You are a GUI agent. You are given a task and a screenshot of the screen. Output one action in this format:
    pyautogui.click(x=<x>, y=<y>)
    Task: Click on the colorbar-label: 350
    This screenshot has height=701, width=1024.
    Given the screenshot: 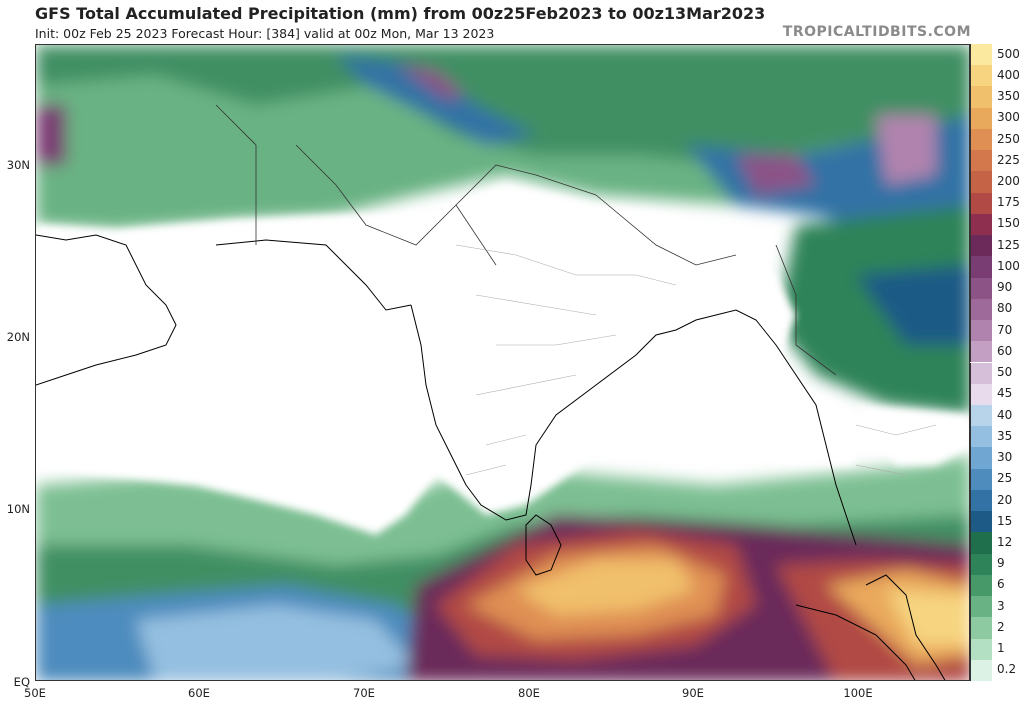 What is the action you would take?
    pyautogui.click(x=1008, y=96)
    